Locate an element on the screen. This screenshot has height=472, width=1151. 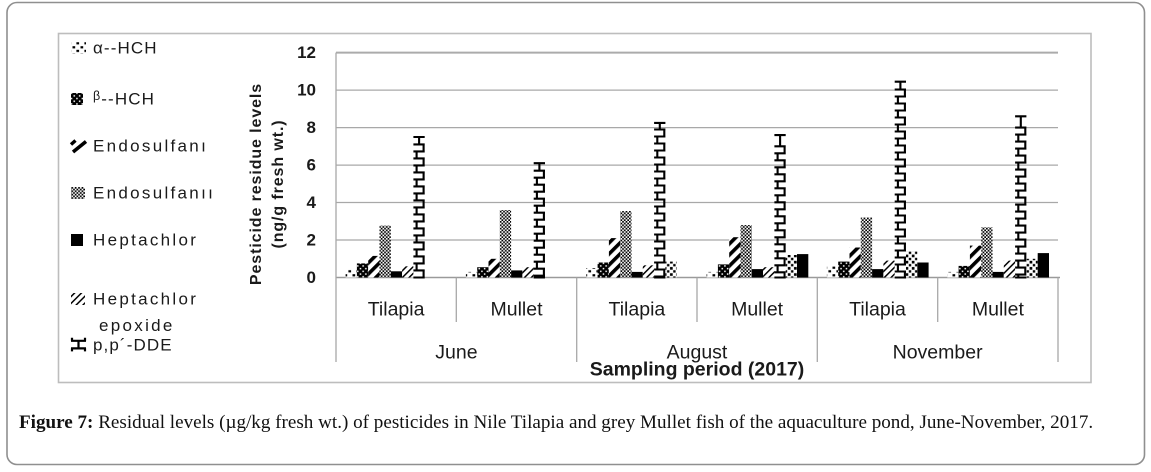
svg-text: Endosulfanı is located at coordinates (150, 146).